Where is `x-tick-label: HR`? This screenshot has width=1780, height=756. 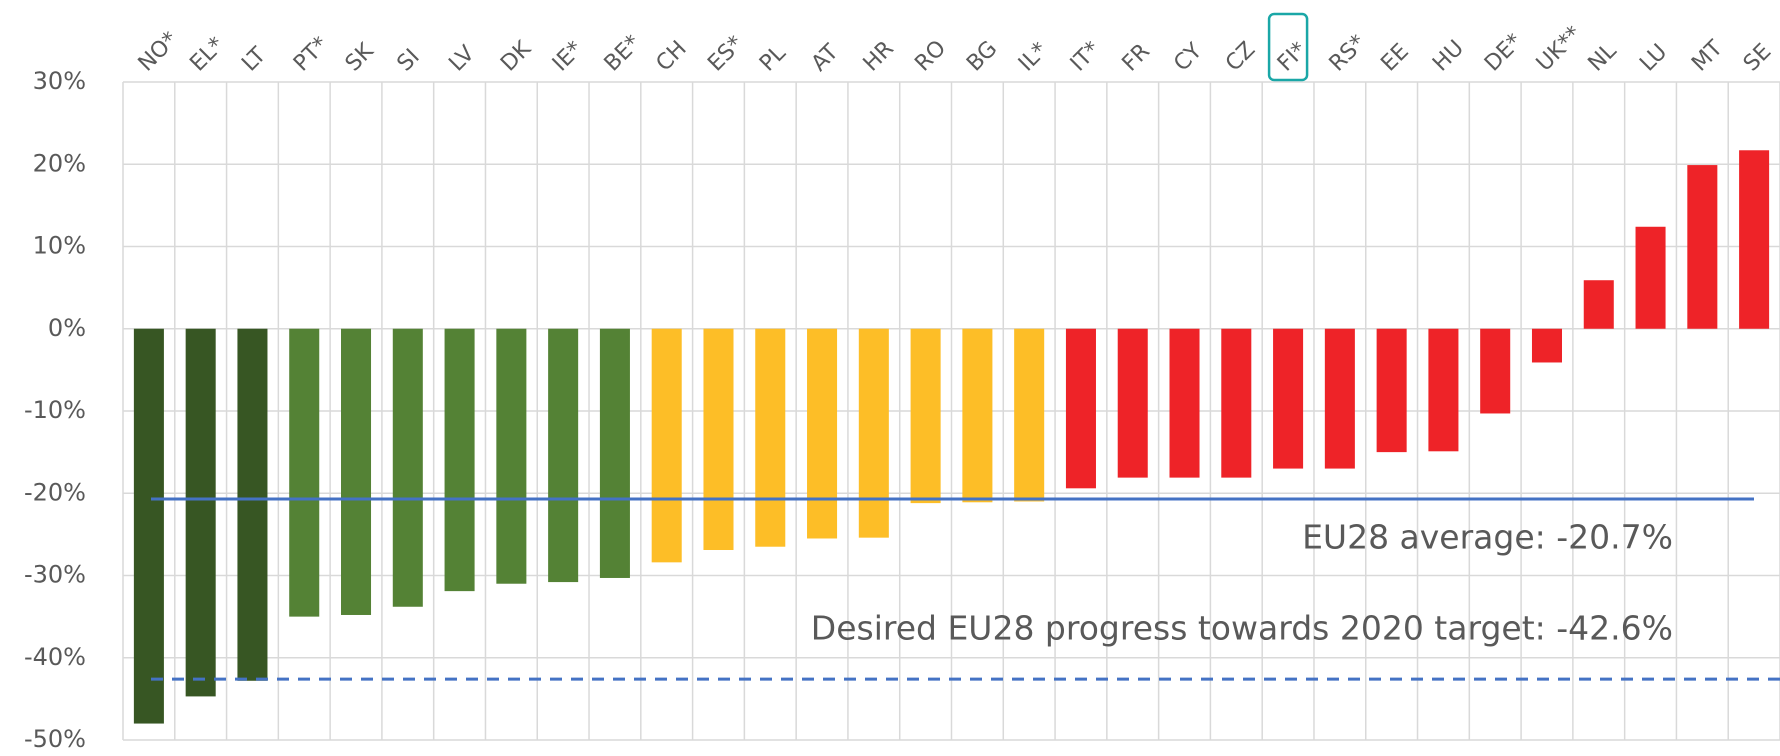
x-tick-label: HR is located at coordinates (879, 56).